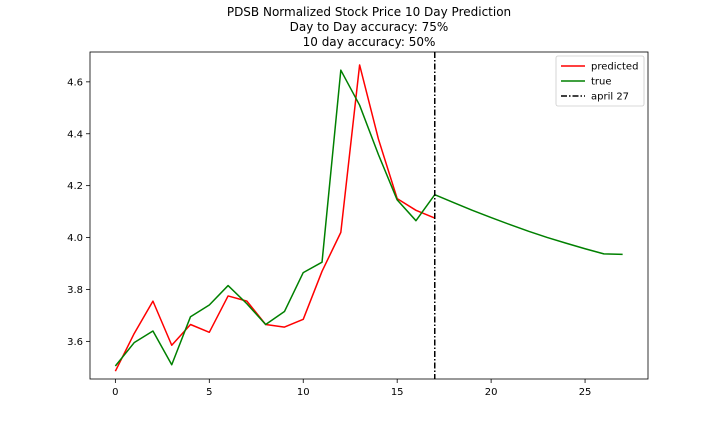 The width and height of the screenshot is (720, 432). I want to click on y-tick-label: 4.0, so click(75, 238).